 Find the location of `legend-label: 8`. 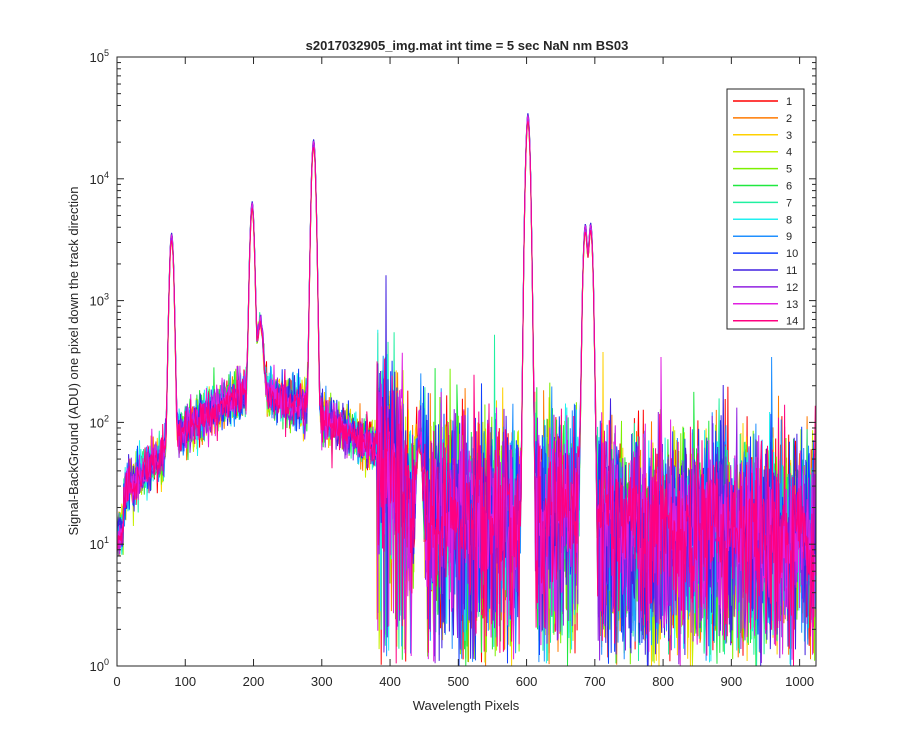

legend-label: 8 is located at coordinates (789, 220).